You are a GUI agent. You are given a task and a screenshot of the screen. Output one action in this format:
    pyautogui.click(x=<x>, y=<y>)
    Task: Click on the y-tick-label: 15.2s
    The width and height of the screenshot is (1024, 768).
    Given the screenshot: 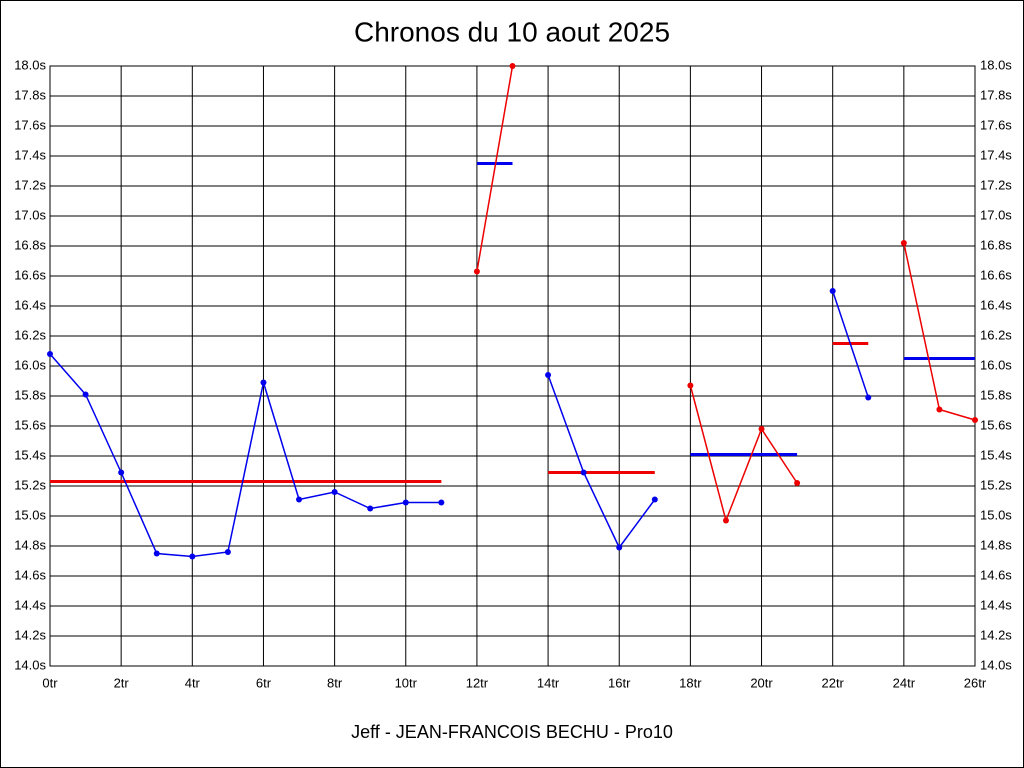 What is the action you would take?
    pyautogui.click(x=30, y=484)
    